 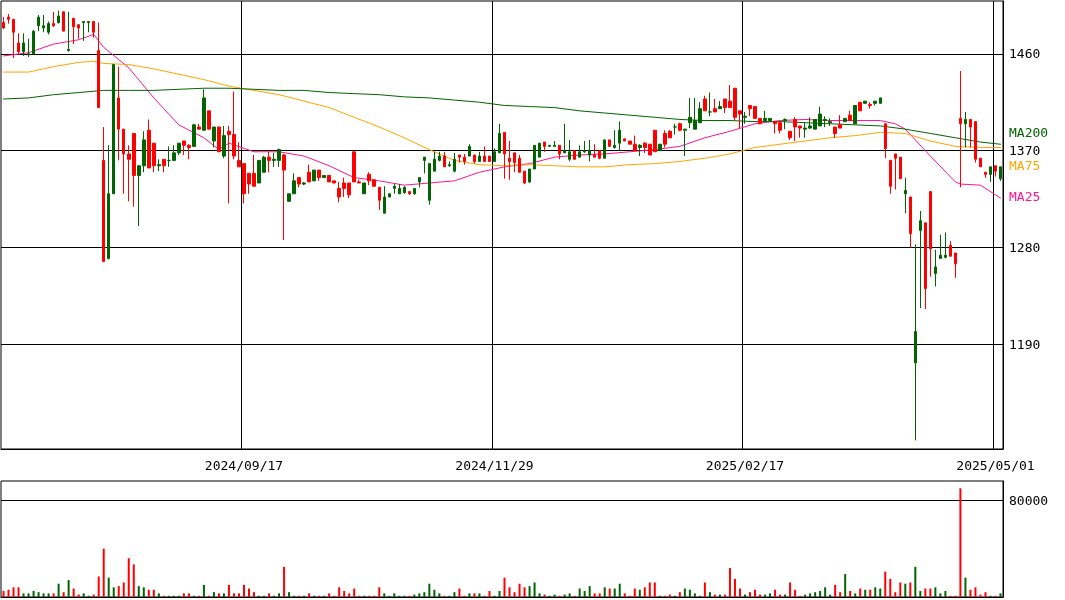 I want to click on y-tick-label: 1370, so click(x=1025, y=151).